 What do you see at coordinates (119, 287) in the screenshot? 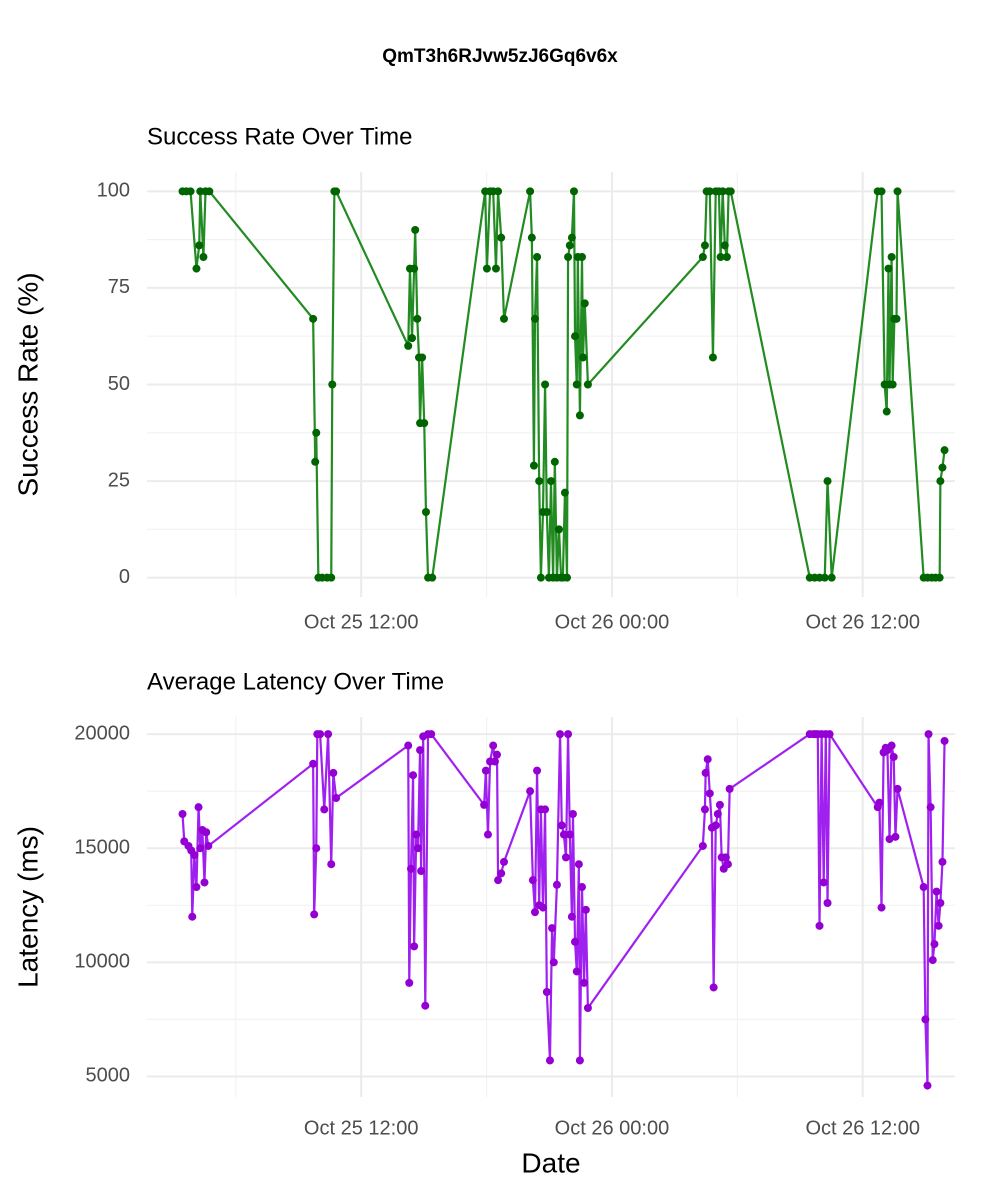
I see `y-tick-label: 75` at bounding box center [119, 287].